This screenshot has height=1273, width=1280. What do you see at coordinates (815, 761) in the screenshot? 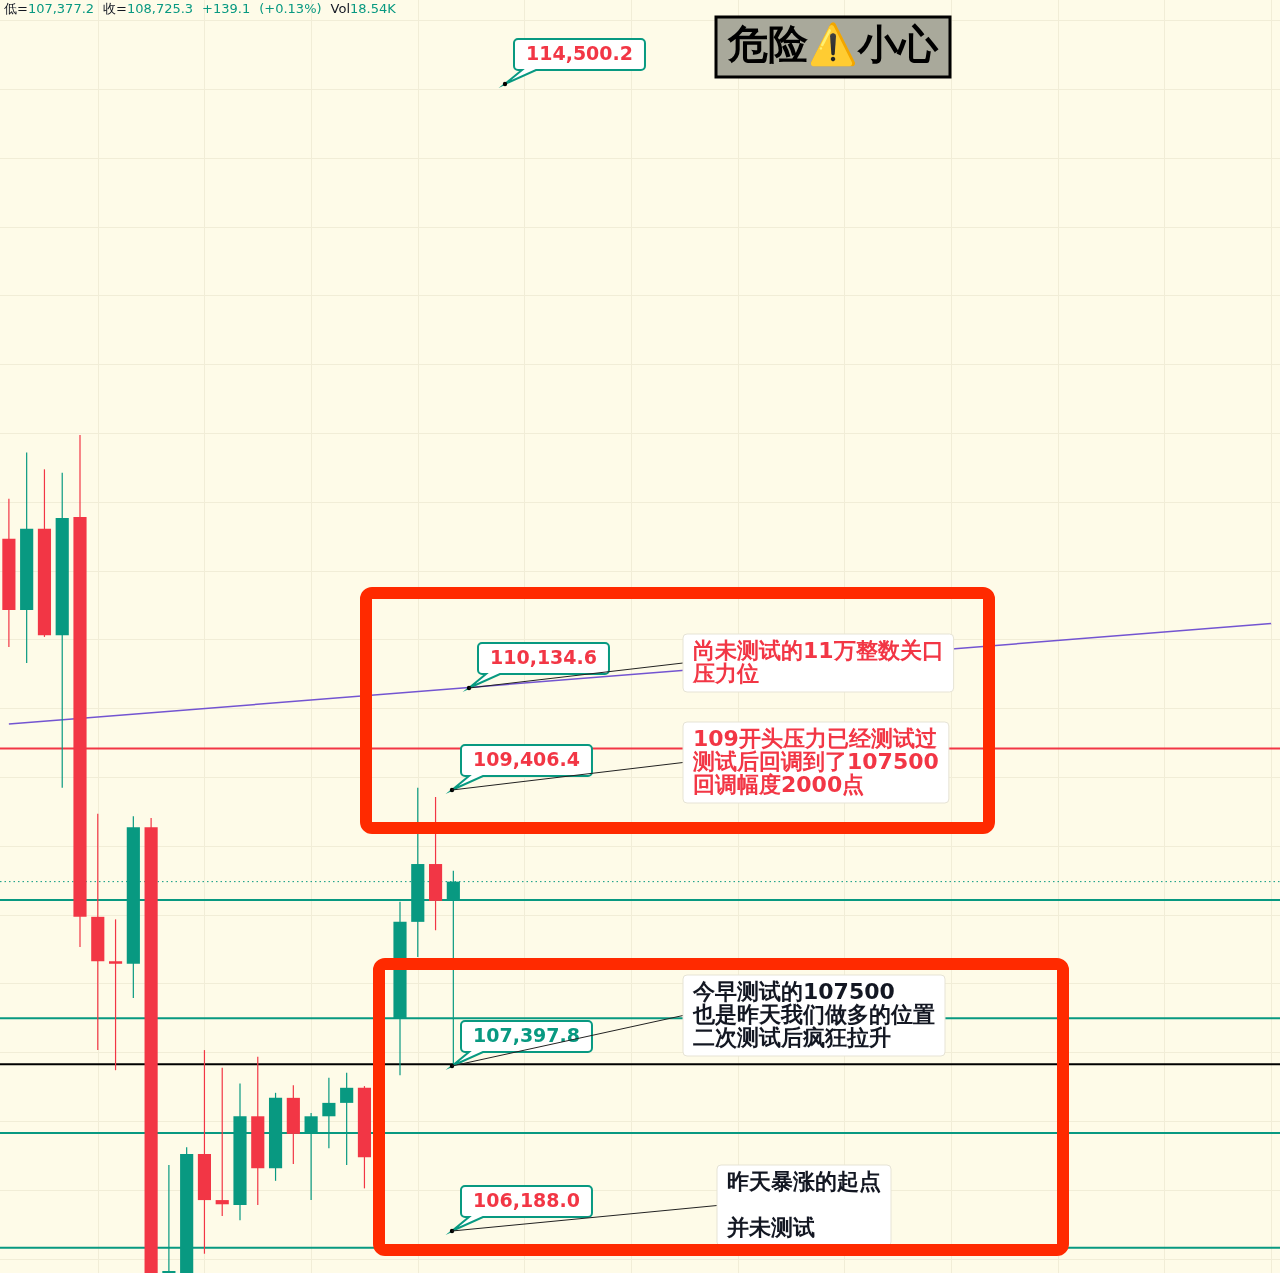
I see `annotation: 109开头压力已经测试过测试后回调到了107500回调幅度2000点` at bounding box center [815, 761].